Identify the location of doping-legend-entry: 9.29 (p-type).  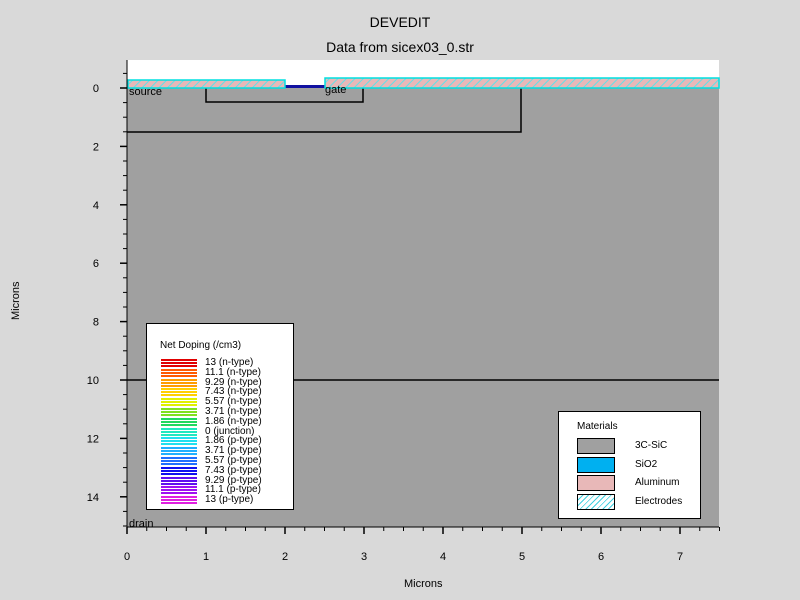
(211, 480).